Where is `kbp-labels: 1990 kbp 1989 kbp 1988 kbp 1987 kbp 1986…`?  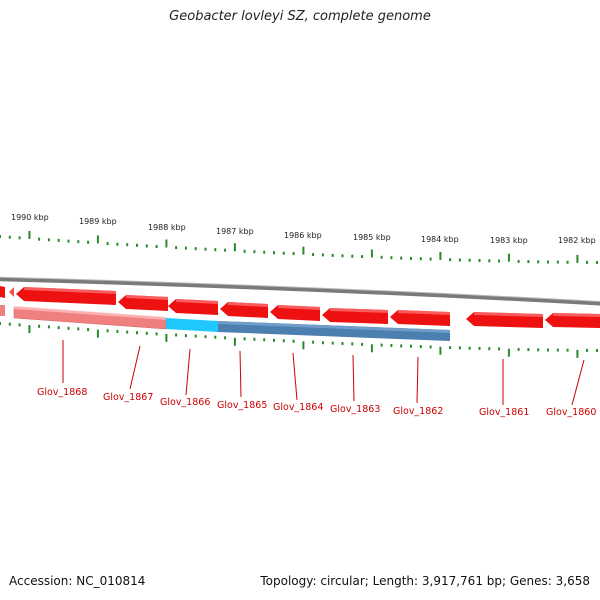 kbp-labels: 1990 kbp 1989 kbp 1988 kbp 1987 kbp 1986… is located at coordinates (303, 229).